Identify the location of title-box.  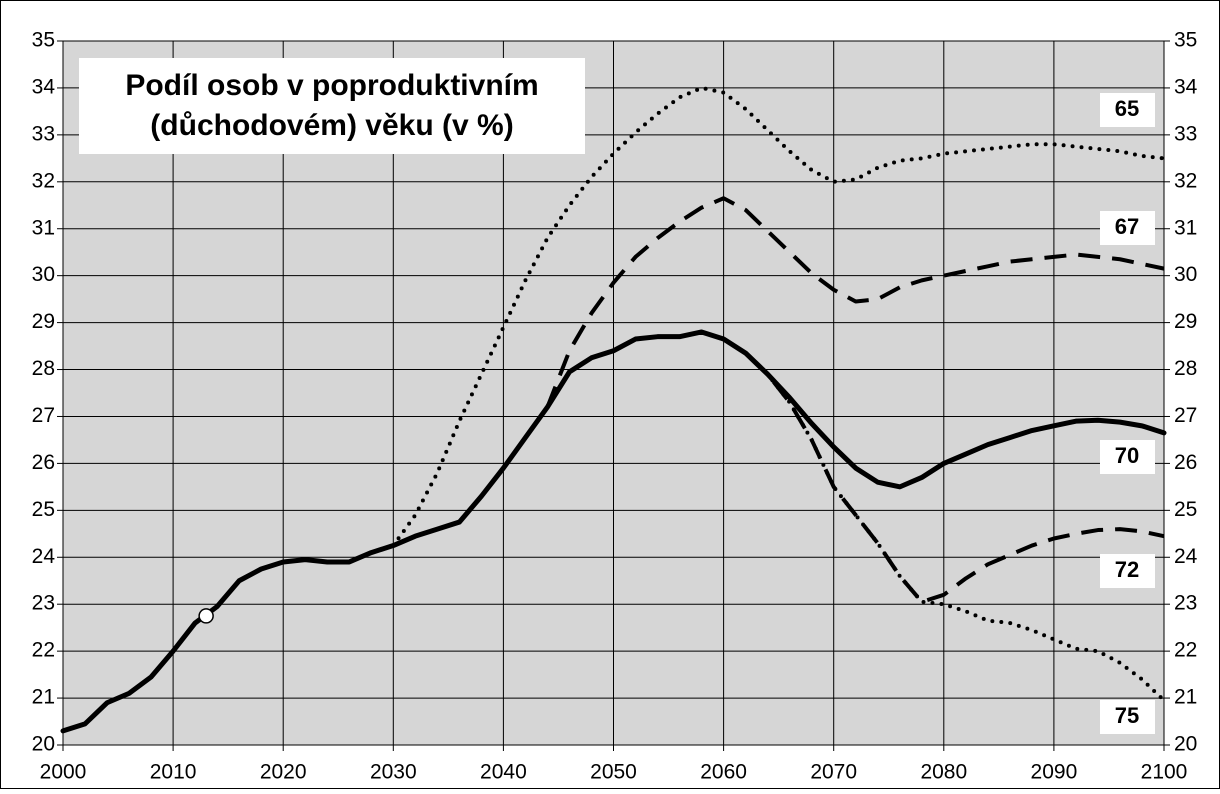
(332, 106).